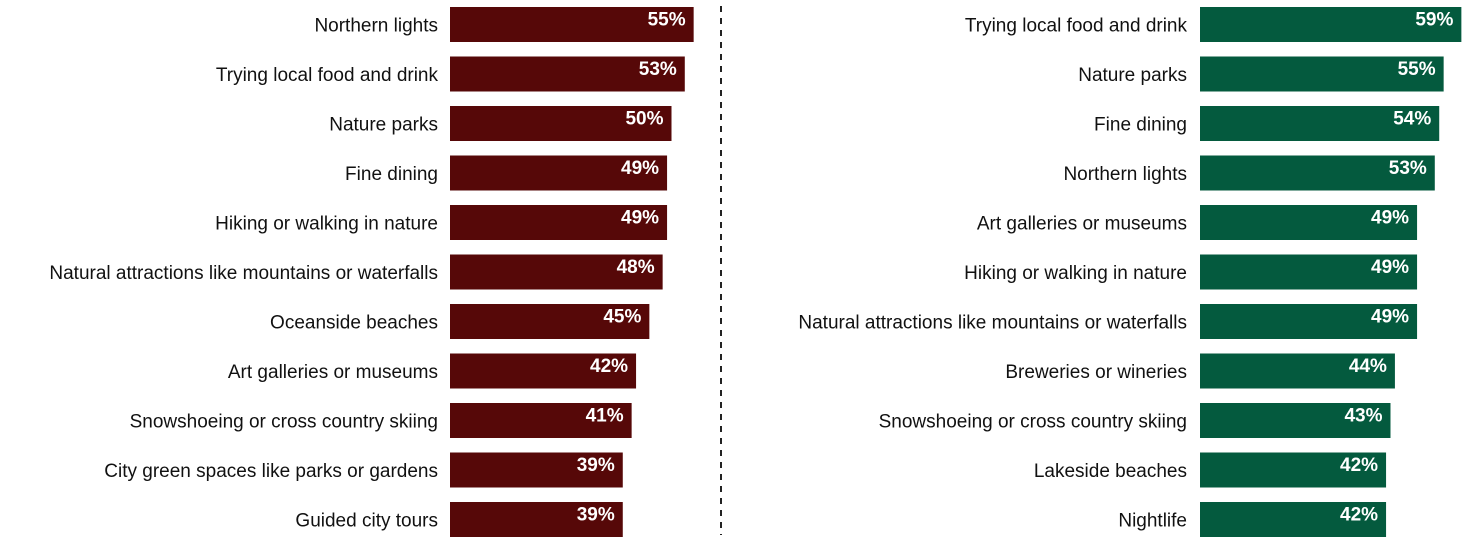 This screenshot has height=542, width=1473. I want to click on category-label: Oceanside beaches, so click(354, 323).